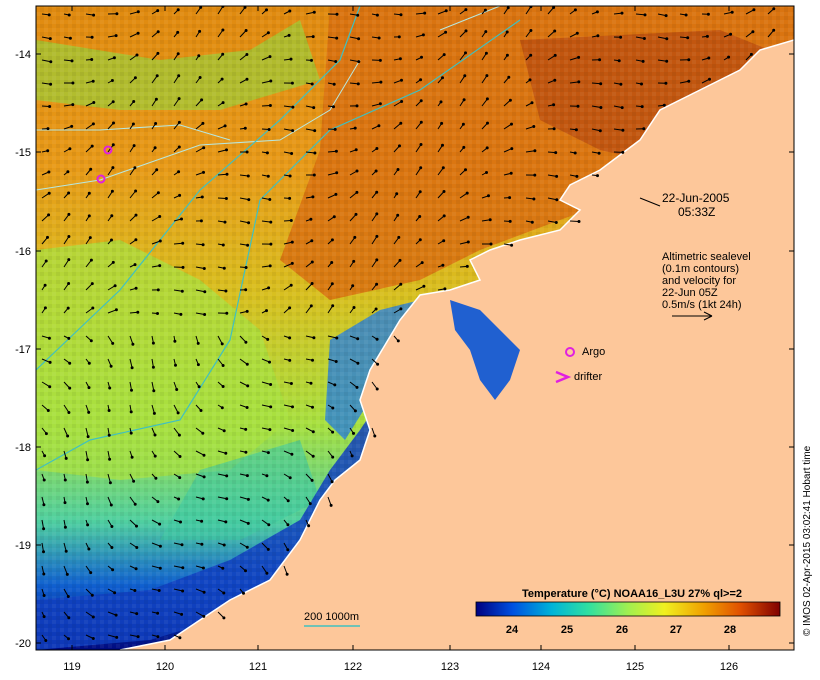  What do you see at coordinates (23, 448) in the screenshot?
I see `y-tick-label: -18` at bounding box center [23, 448].